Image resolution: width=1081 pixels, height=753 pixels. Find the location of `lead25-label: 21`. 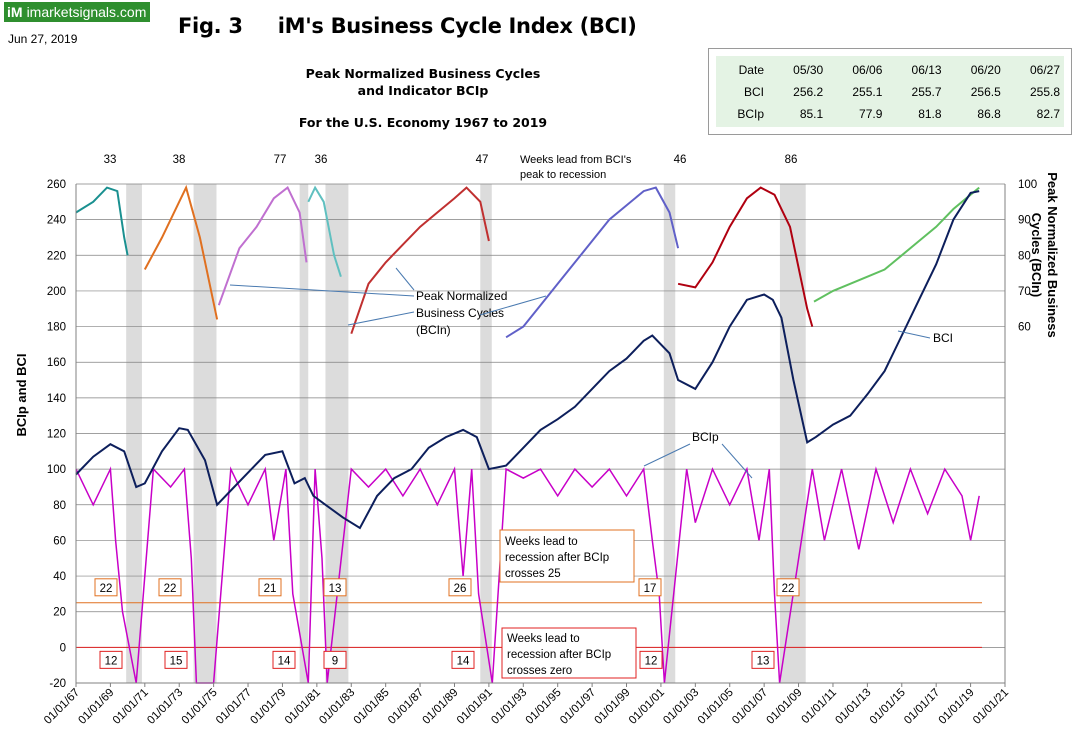

lead25-label: 21 is located at coordinates (270, 589).